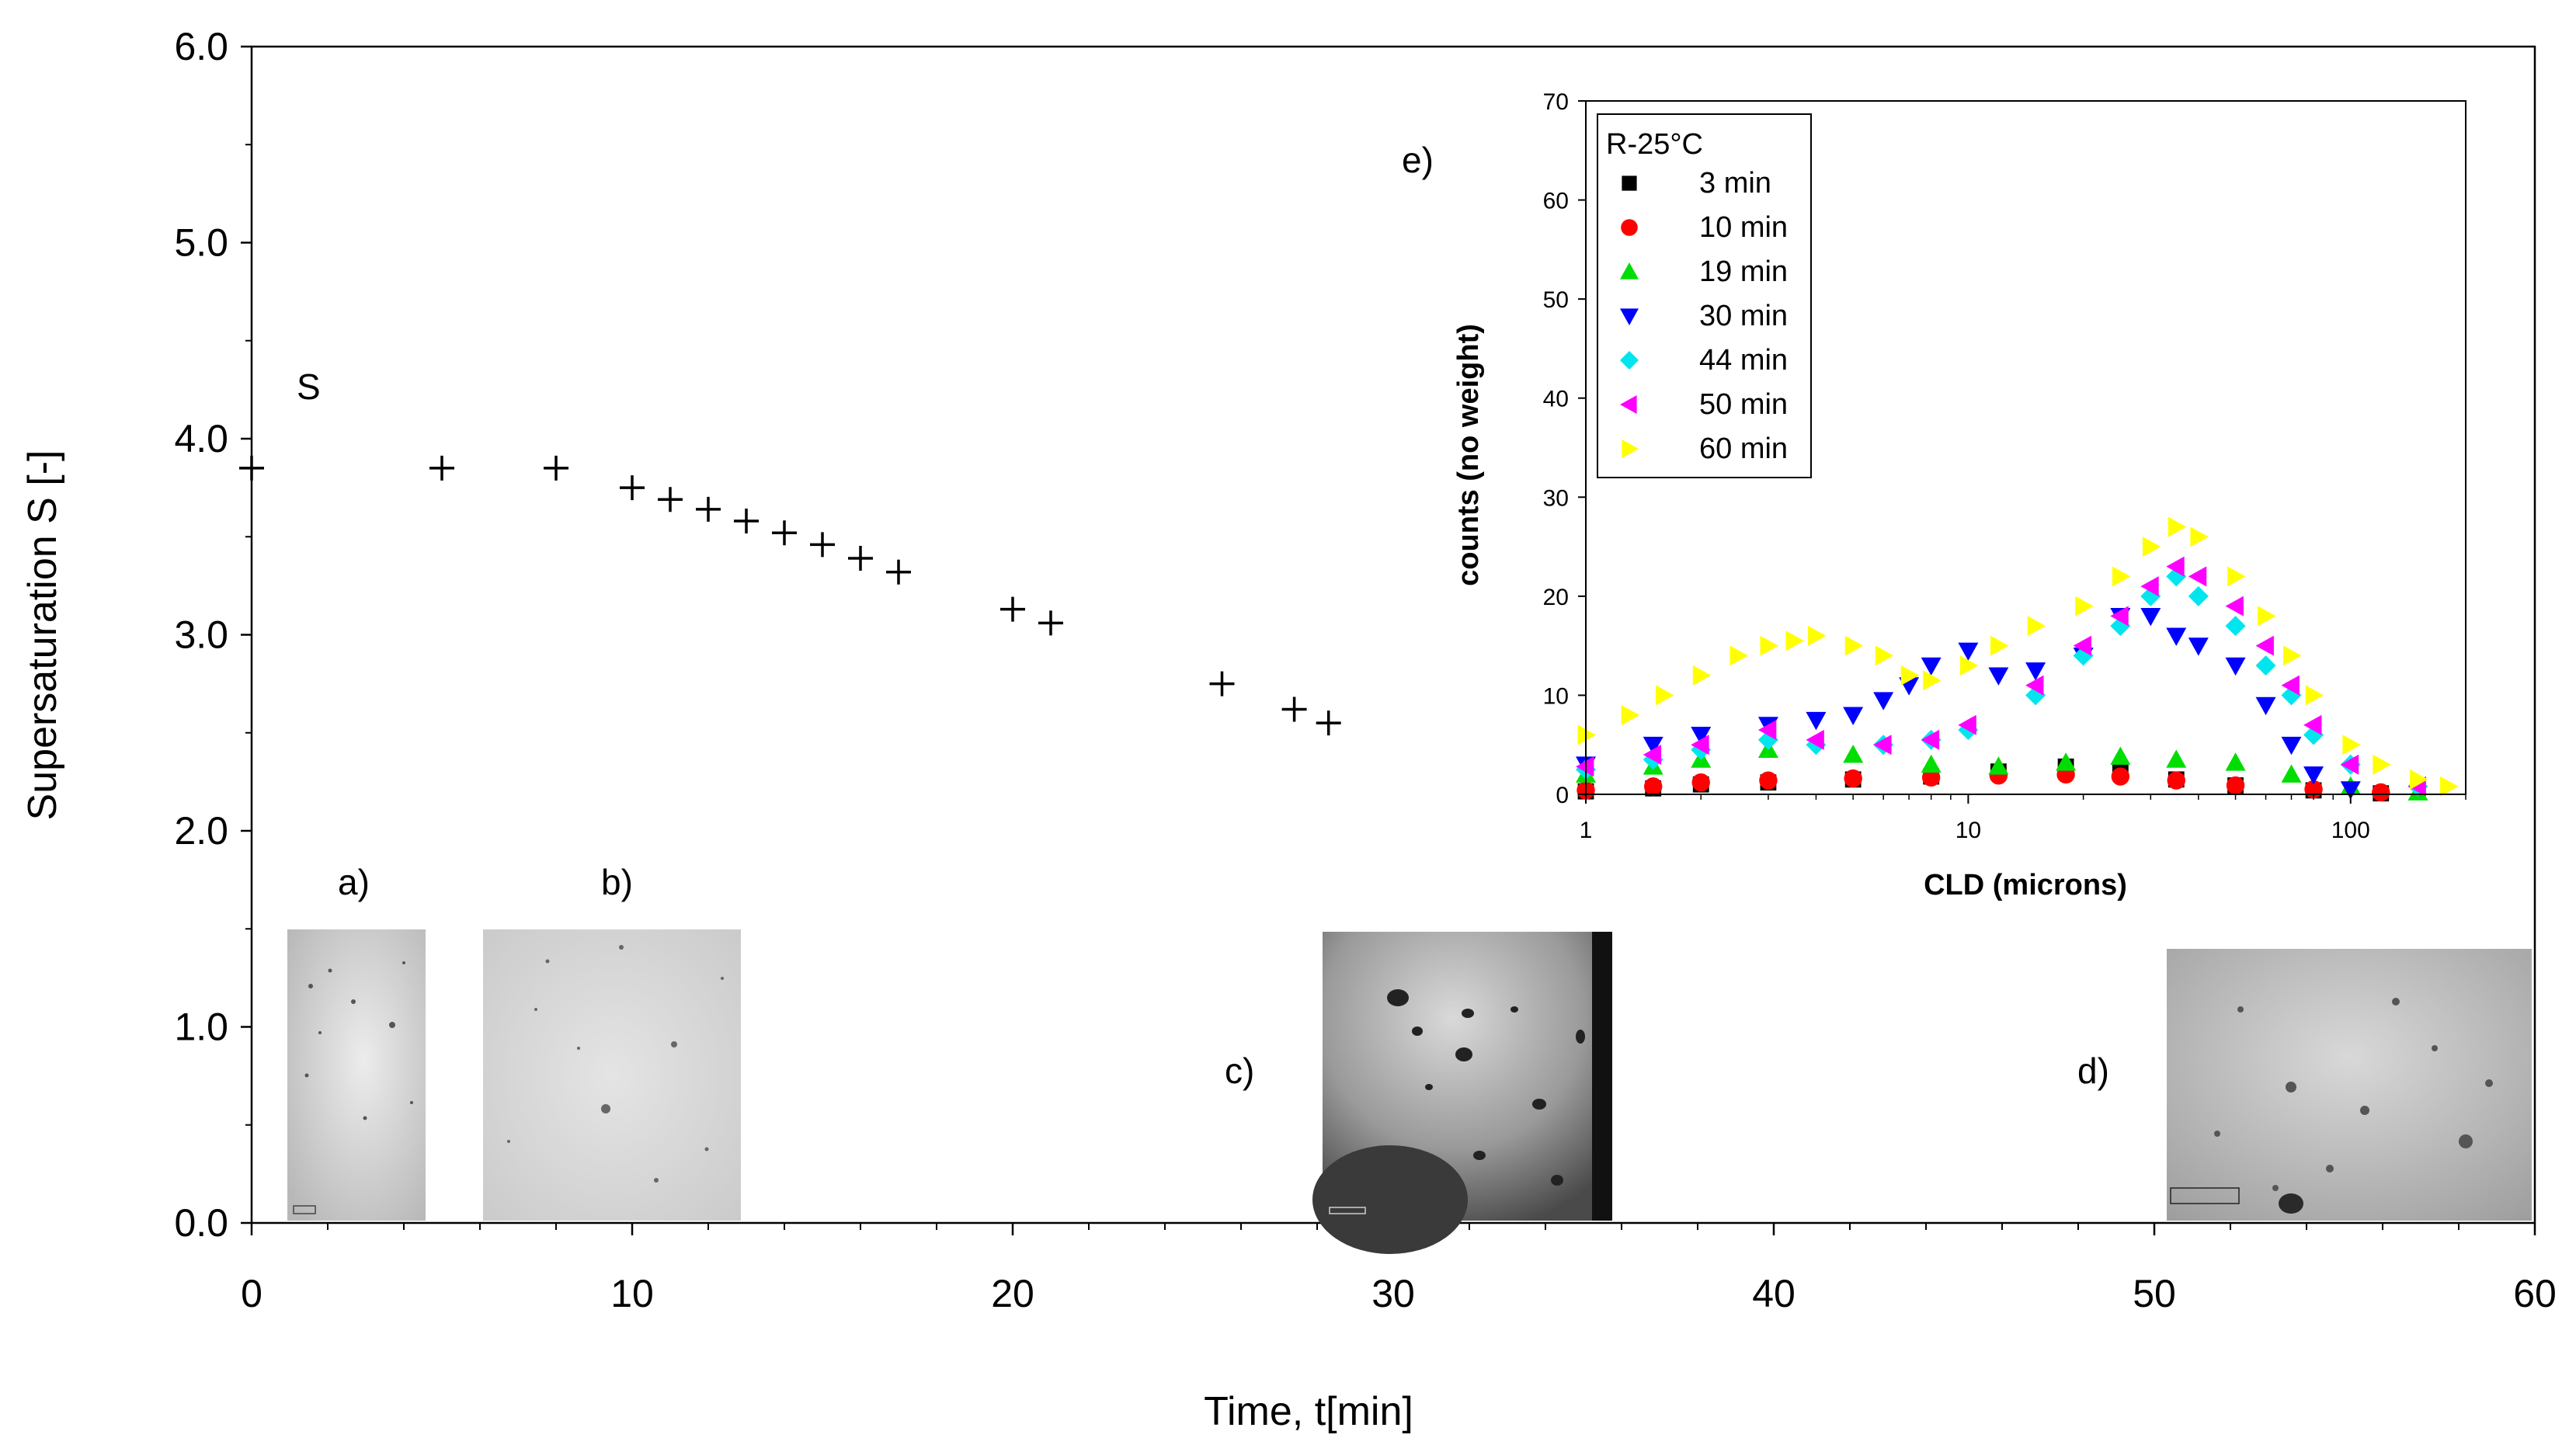  Describe the element at coordinates (1735, 183) in the screenshot. I see `legend-label: 3 min` at that location.